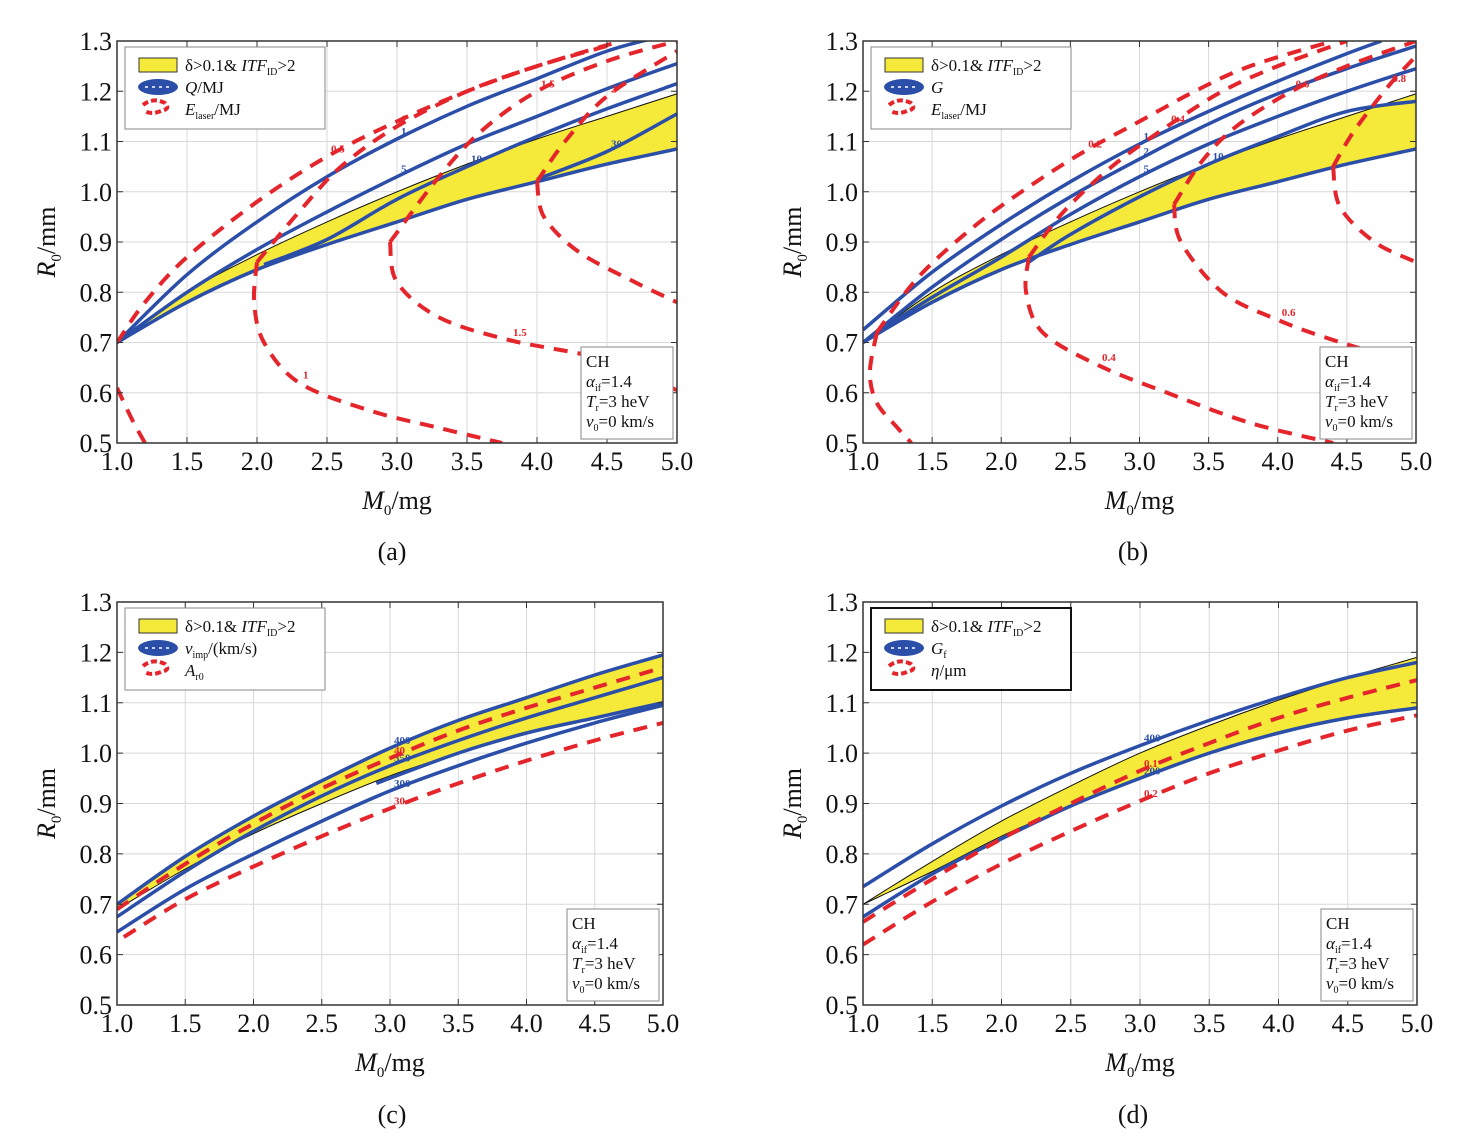 The image size is (1462, 1144). I want to click on series-line-e-0-2-lower, so click(890, 387).